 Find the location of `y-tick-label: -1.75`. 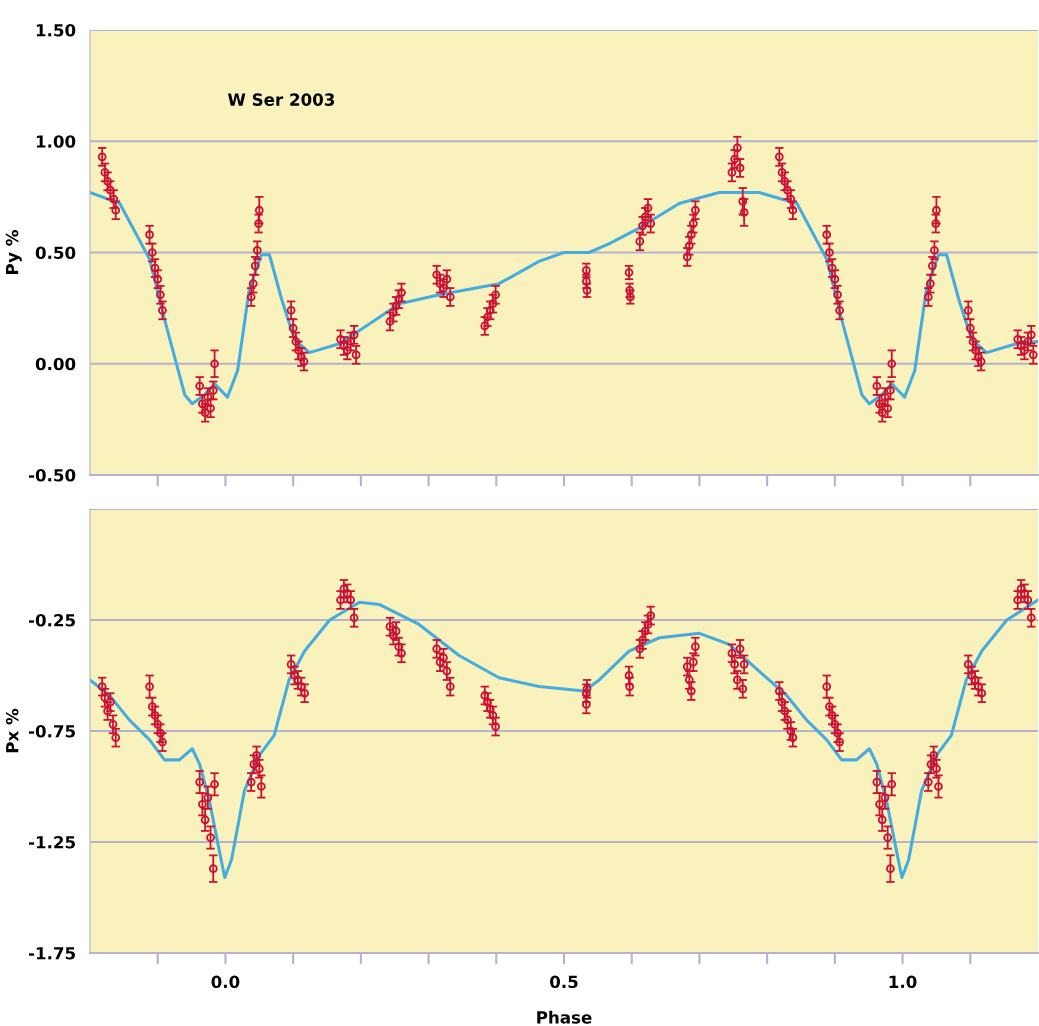

y-tick-label: -1.75 is located at coordinates (51, 953).